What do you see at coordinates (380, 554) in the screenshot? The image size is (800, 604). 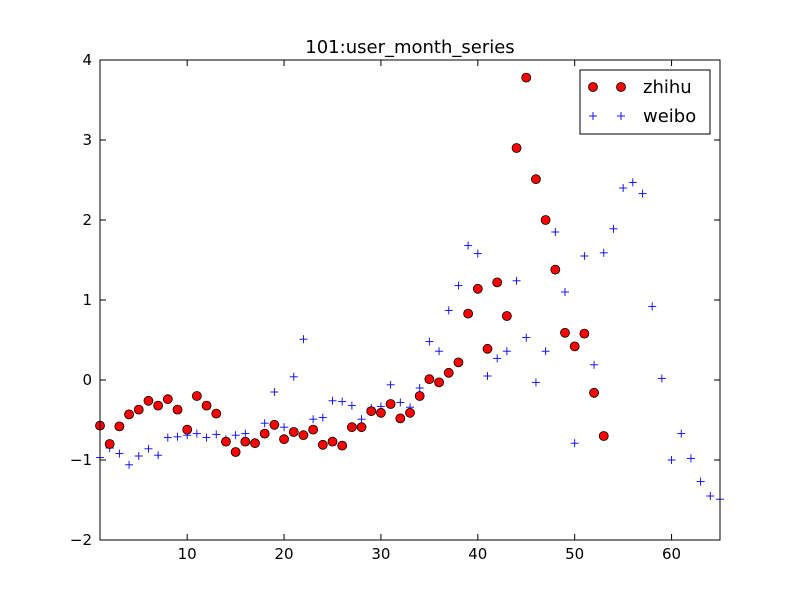 I see `x-tick-label: 30` at bounding box center [380, 554].